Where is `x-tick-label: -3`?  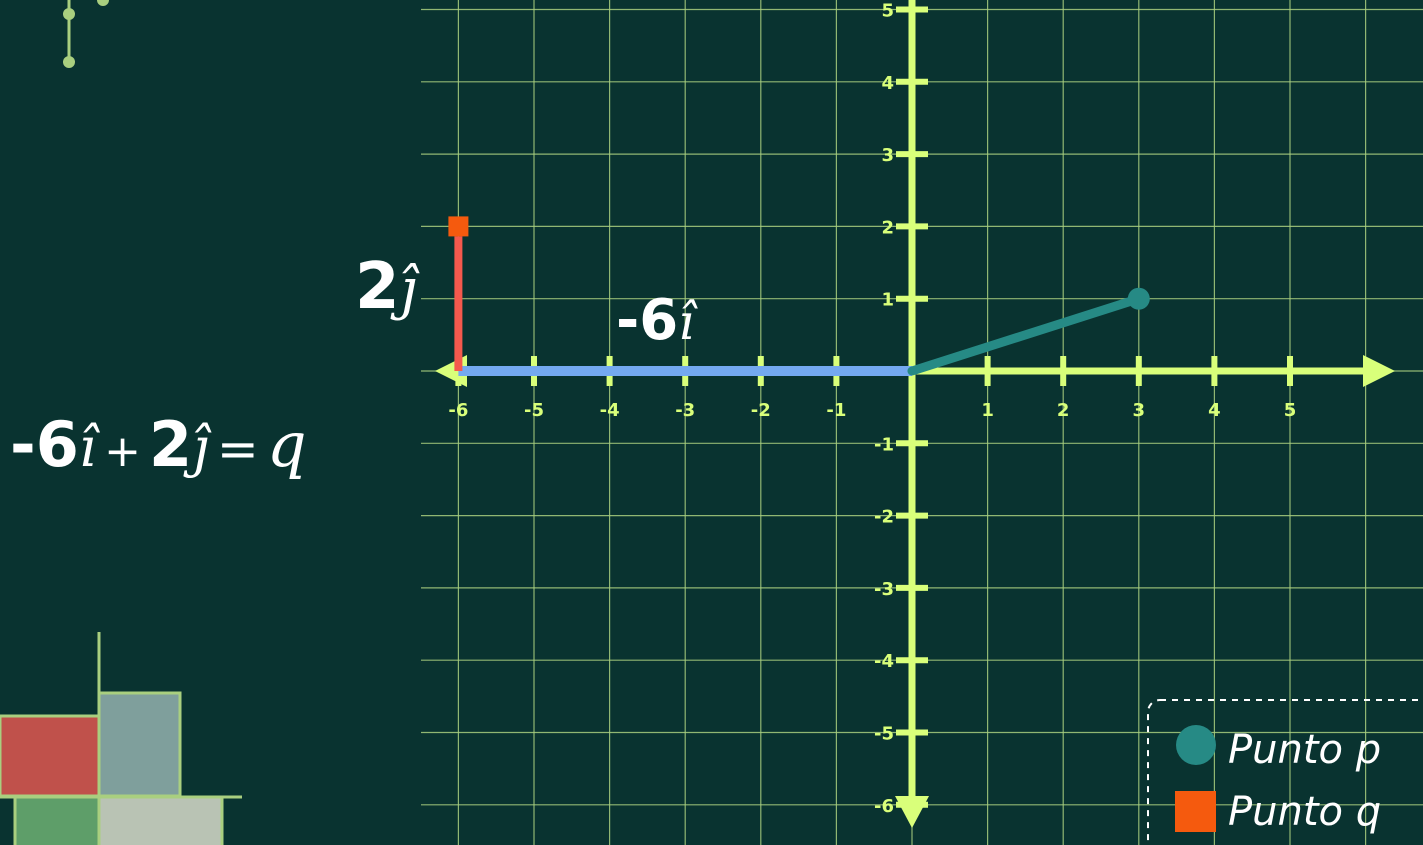 x-tick-label: -3 is located at coordinates (685, 410).